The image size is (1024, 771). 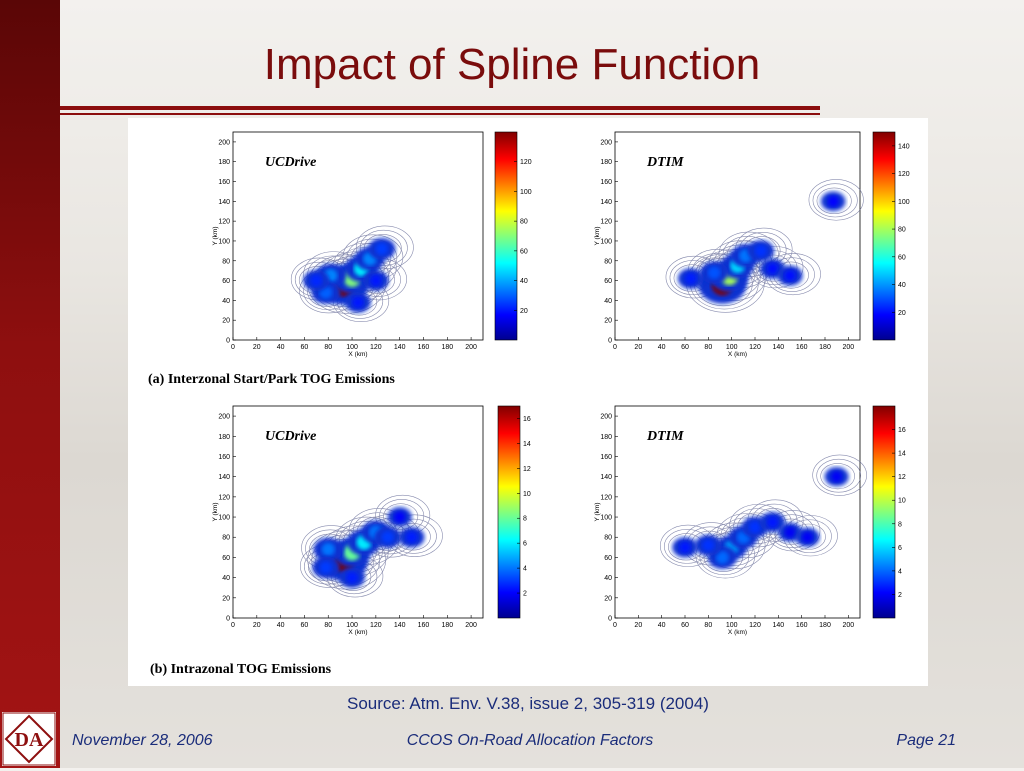 What do you see at coordinates (904, 202) in the screenshot?
I see `colorbar-tick-label: 100` at bounding box center [904, 202].